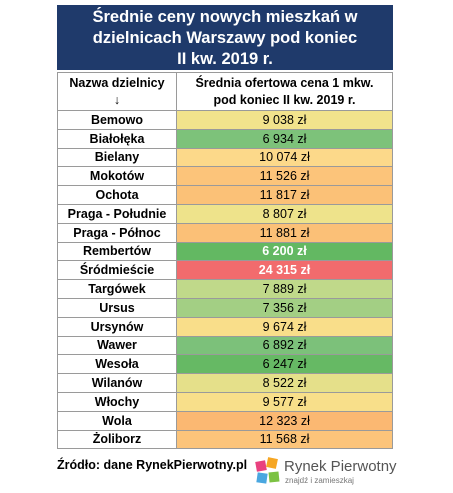 The width and height of the screenshot is (453, 493). I want to click on table-row: Śródmieście 24 315 zł, so click(225, 270).